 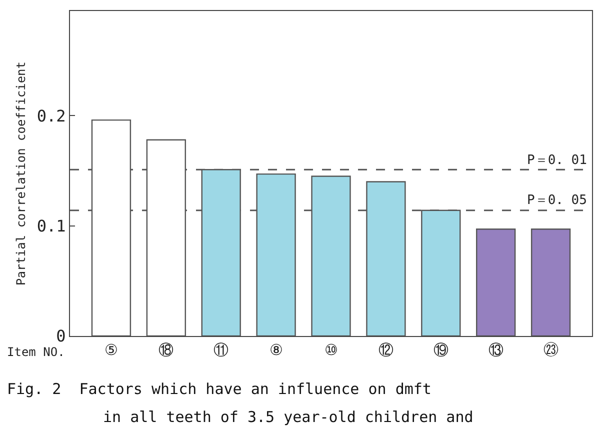 What do you see at coordinates (51, 226) in the screenshot?
I see `y-tick-label: 0.1` at bounding box center [51, 226].